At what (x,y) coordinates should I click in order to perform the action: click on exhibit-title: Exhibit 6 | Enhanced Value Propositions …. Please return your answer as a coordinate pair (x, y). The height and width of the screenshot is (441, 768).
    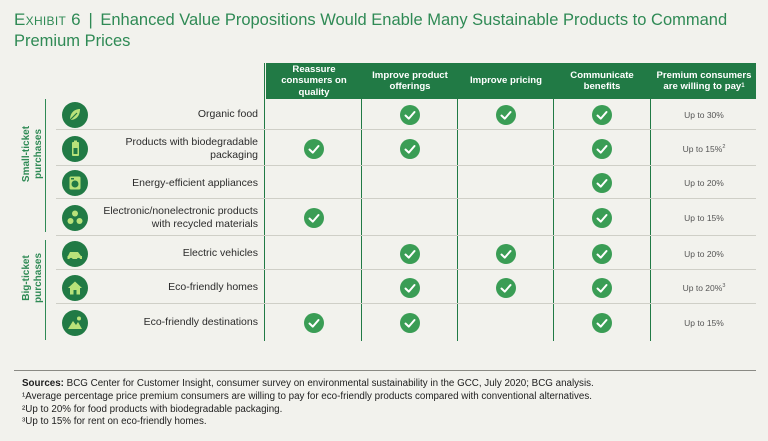
    Looking at the image, I should click on (384, 30).